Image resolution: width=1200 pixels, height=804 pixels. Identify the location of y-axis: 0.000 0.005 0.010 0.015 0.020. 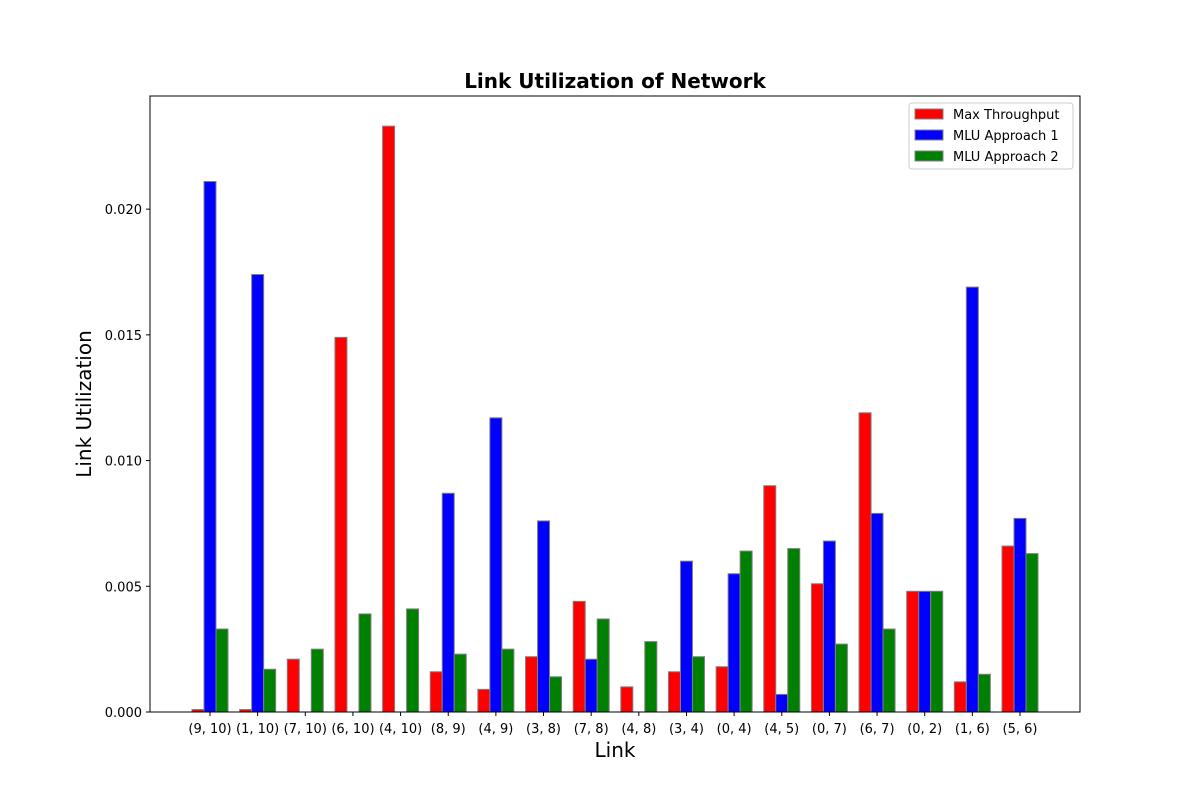
(127, 462).